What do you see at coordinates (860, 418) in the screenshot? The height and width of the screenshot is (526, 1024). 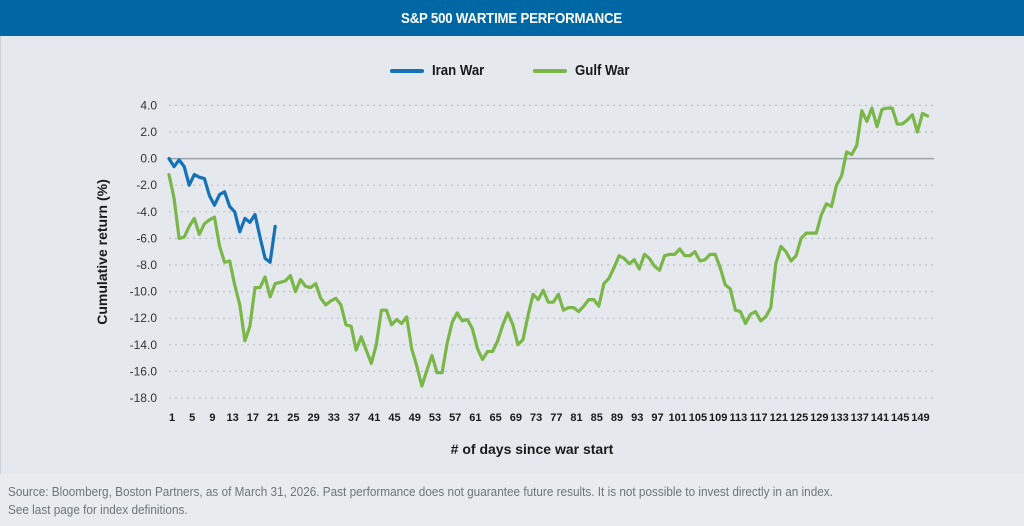 I see `x-tick-label: 137` at bounding box center [860, 418].